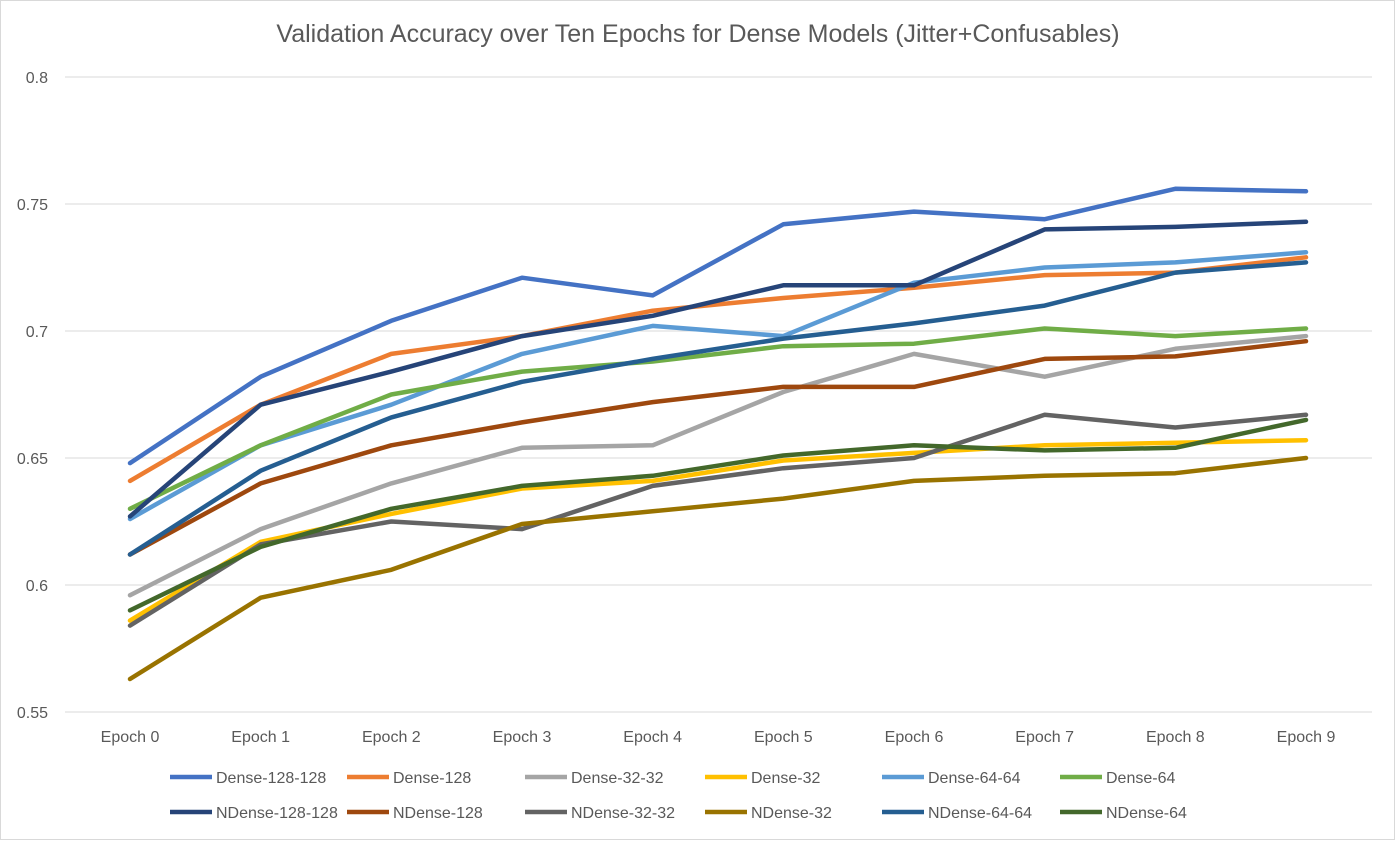 Image resolution: width=1396 pixels, height=841 pixels. I want to click on y-tick-label: 0.7, so click(37, 332).